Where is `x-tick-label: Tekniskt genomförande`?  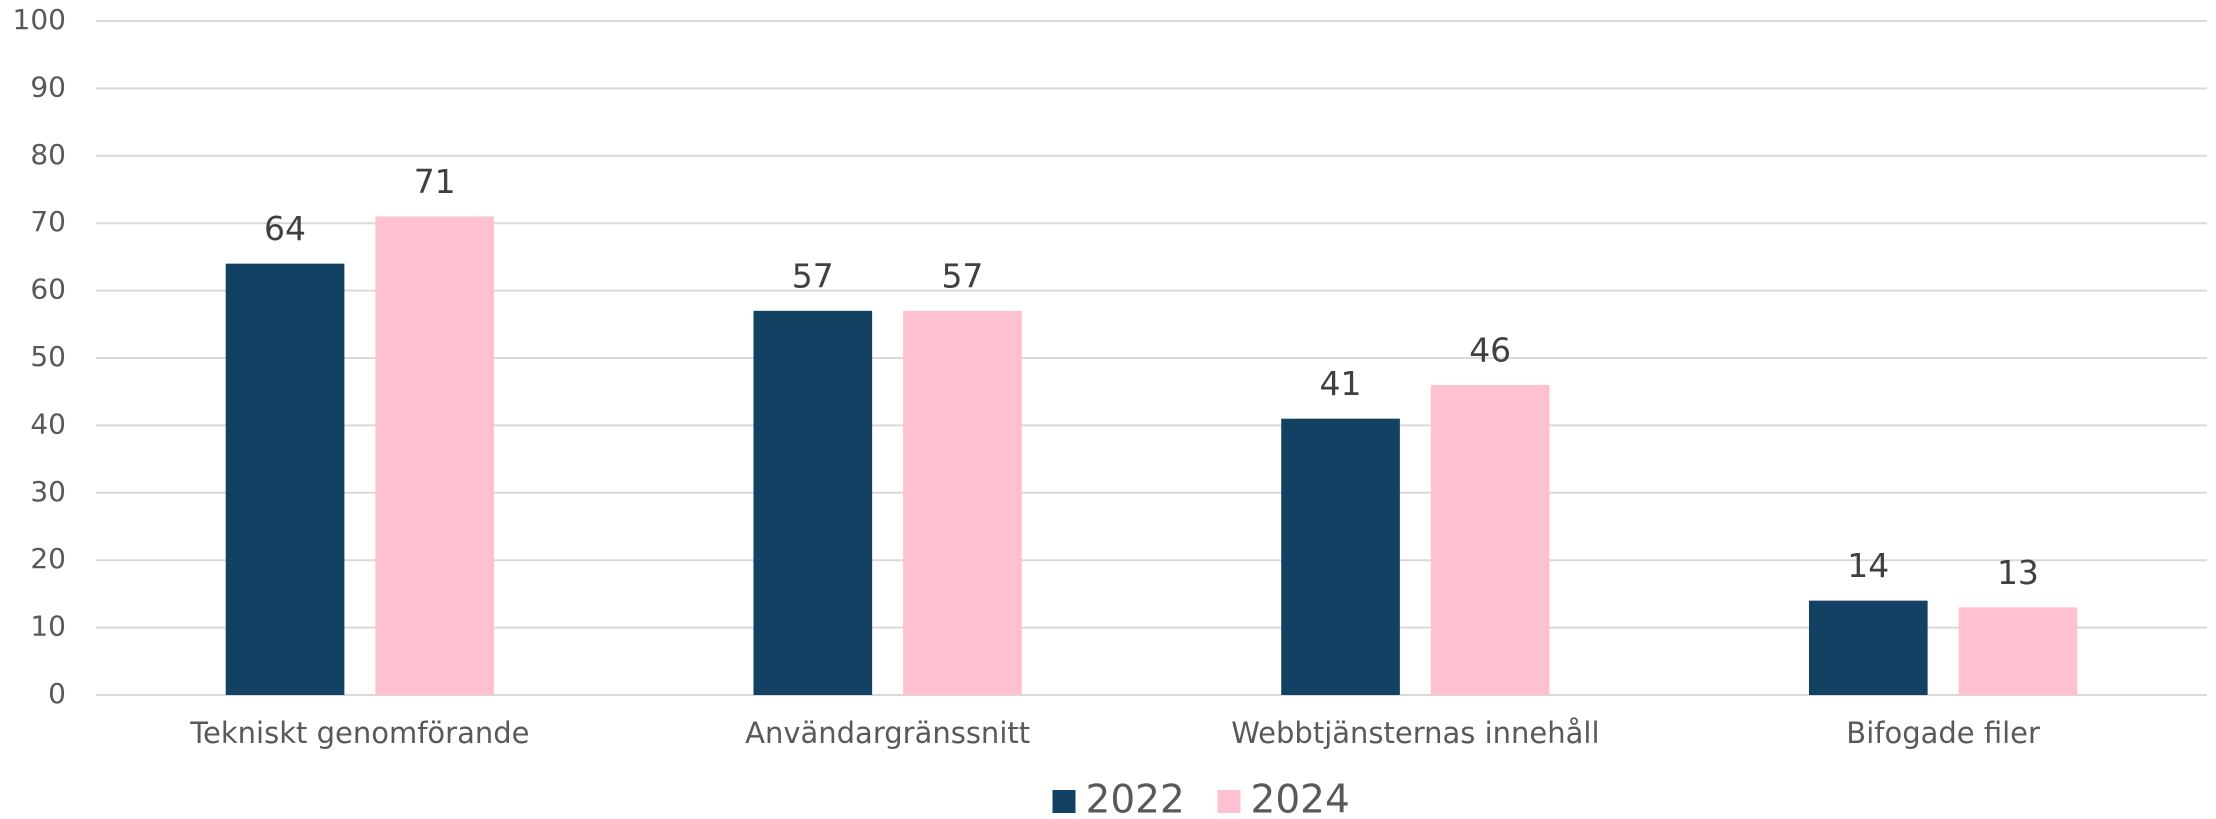
x-tick-label: Tekniskt genomförande is located at coordinates (359, 733).